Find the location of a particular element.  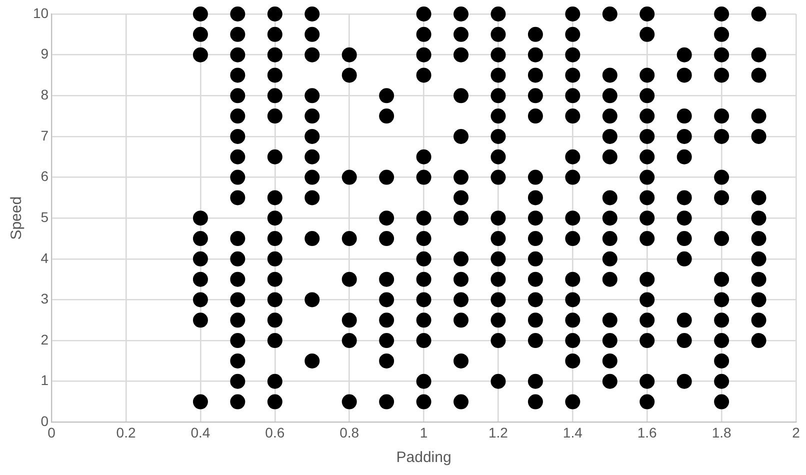

x-tick-label: 0.8 is located at coordinates (350, 432).